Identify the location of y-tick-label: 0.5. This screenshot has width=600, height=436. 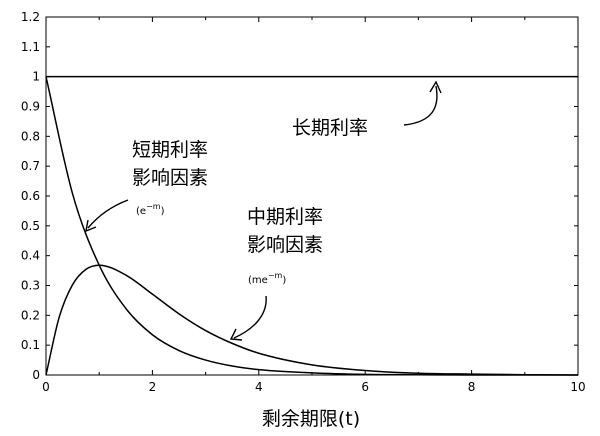
(30, 226).